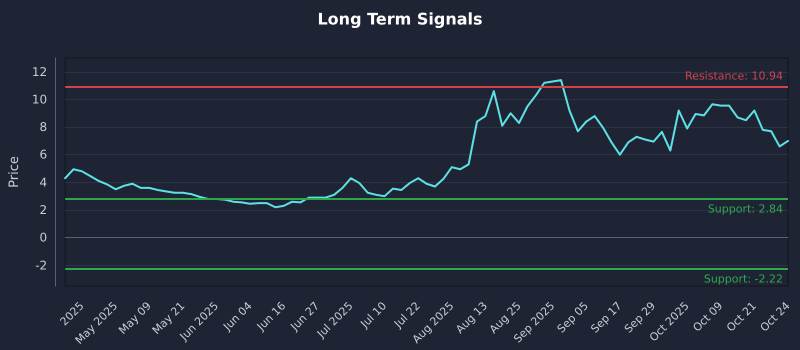  What do you see at coordinates (775, 316) in the screenshot?
I see `x-tick-label: Oct 24` at bounding box center [775, 316].